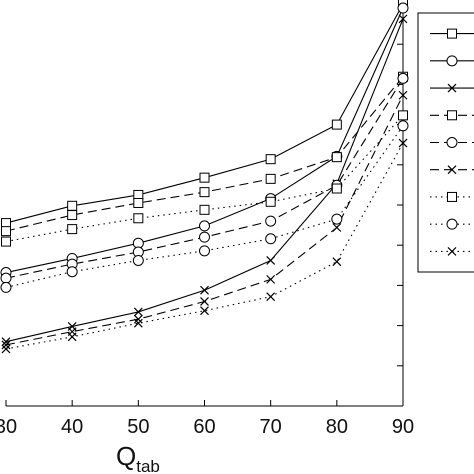 The image size is (474, 474). Describe the element at coordinates (403, 427) in the screenshot. I see `x-tick-label: 90` at that location.